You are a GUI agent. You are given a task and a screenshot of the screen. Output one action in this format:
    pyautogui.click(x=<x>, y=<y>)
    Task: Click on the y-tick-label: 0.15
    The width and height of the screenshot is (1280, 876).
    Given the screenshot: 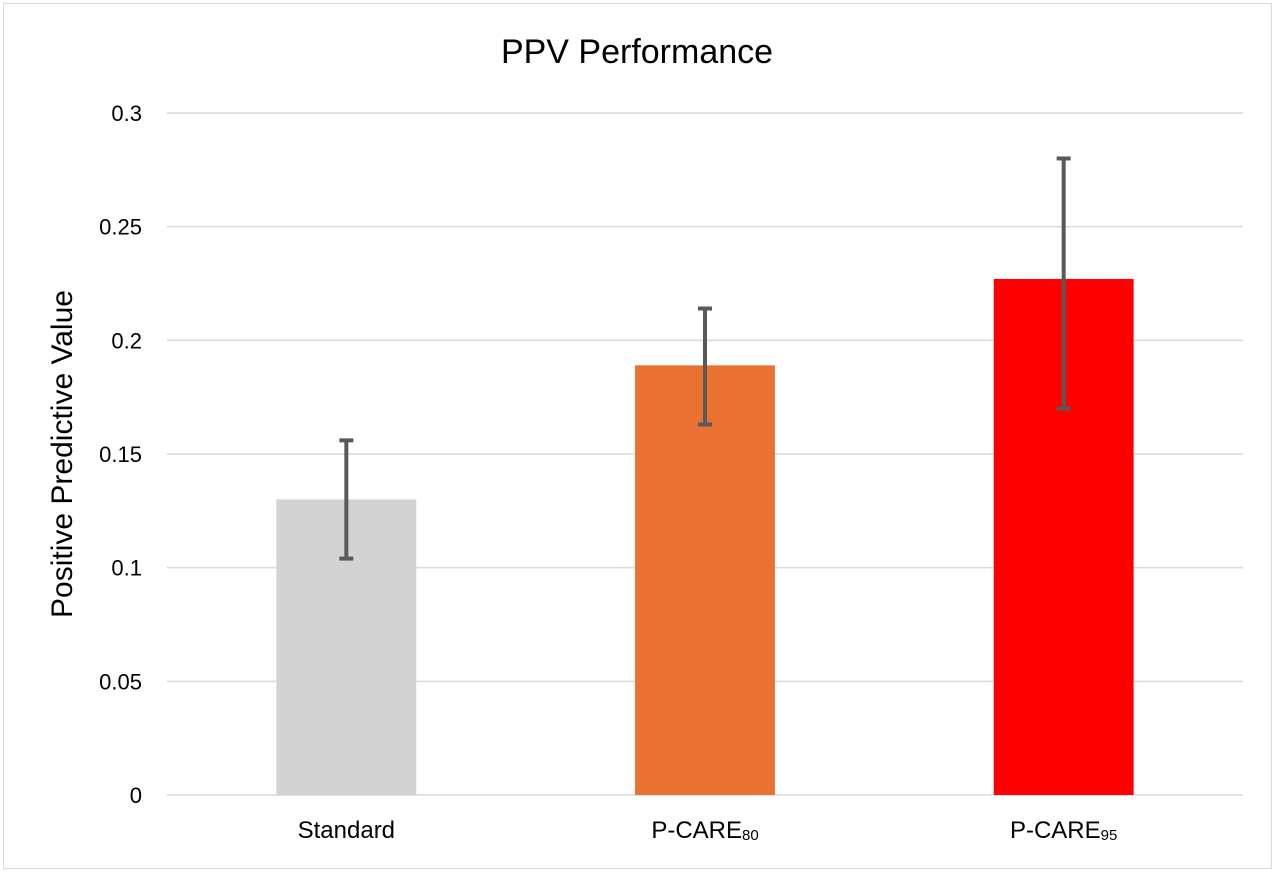 What is the action you would take?
    pyautogui.click(x=120, y=454)
    